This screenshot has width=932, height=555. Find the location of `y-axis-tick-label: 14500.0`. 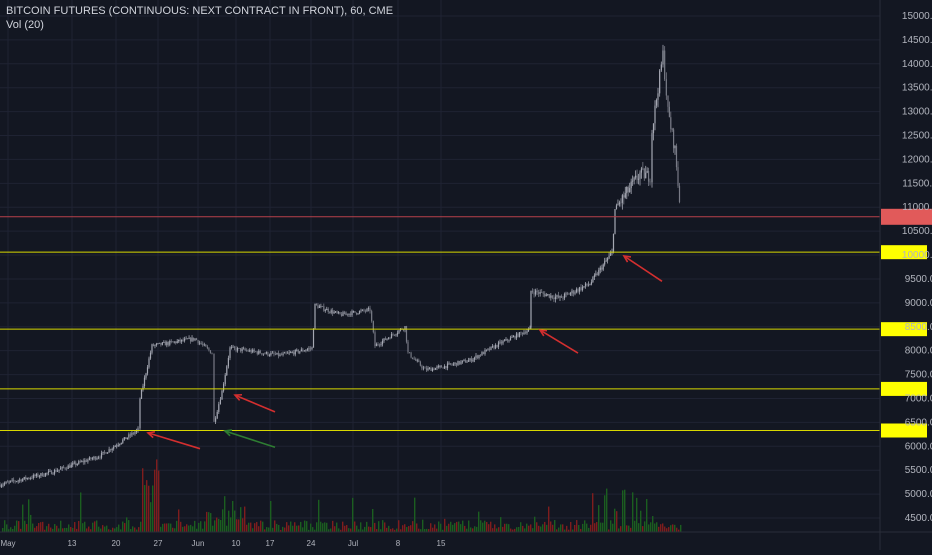

y-axis-tick-label: 14500.0 is located at coordinates (917, 40).